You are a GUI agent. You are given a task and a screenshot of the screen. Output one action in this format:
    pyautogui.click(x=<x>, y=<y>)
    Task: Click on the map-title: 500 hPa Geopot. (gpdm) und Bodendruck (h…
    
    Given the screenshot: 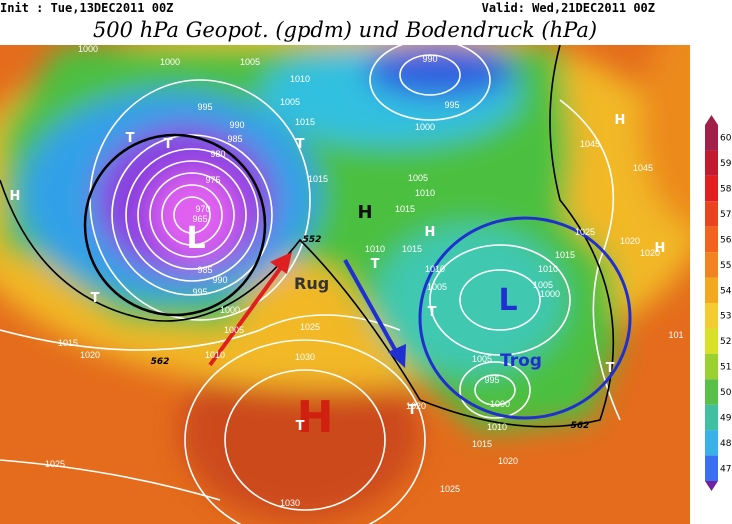 What is the action you would take?
    pyautogui.click(x=345, y=30)
    